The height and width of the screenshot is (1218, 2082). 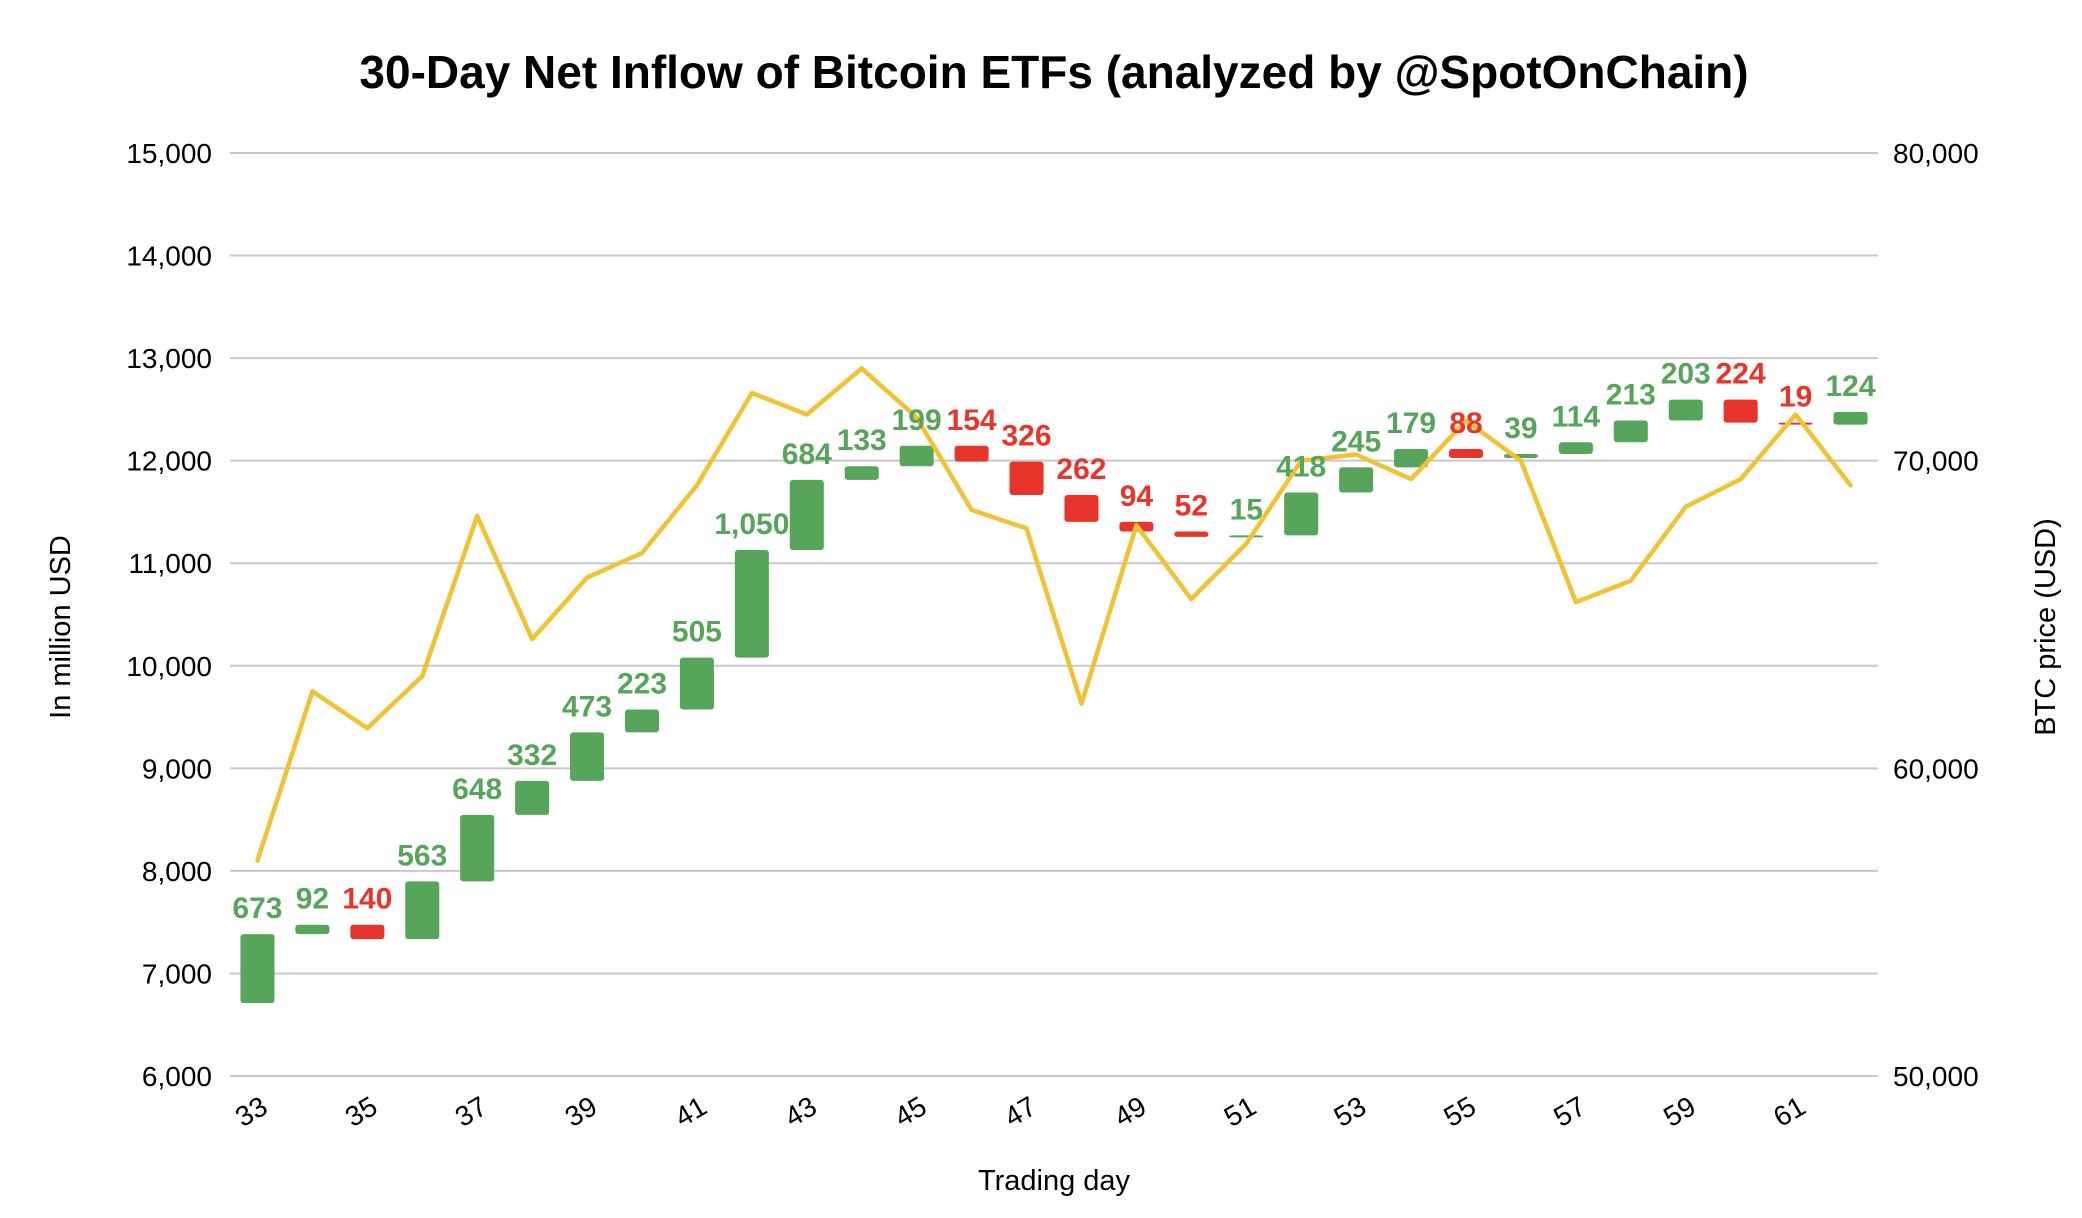 What do you see at coordinates (1246, 509) in the screenshot?
I see `bar-value-label: 15` at bounding box center [1246, 509].